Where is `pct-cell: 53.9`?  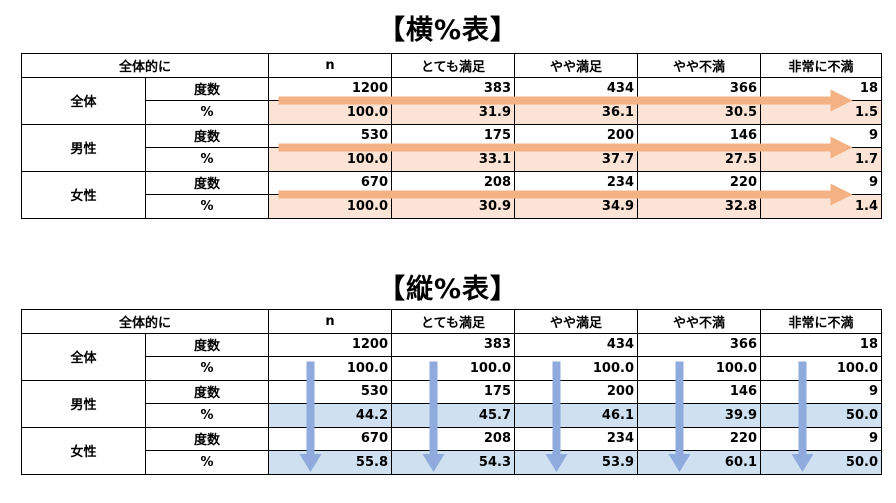 pct-cell: 53.9 is located at coordinates (576, 462).